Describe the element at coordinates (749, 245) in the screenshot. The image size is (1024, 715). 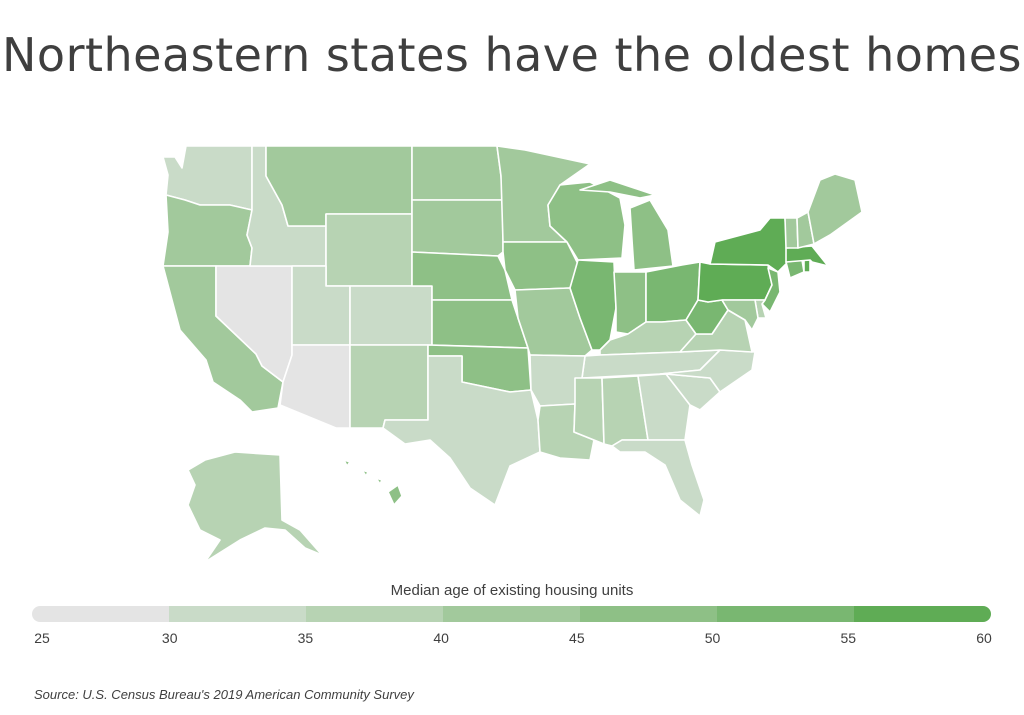
I see `state-ny` at that location.